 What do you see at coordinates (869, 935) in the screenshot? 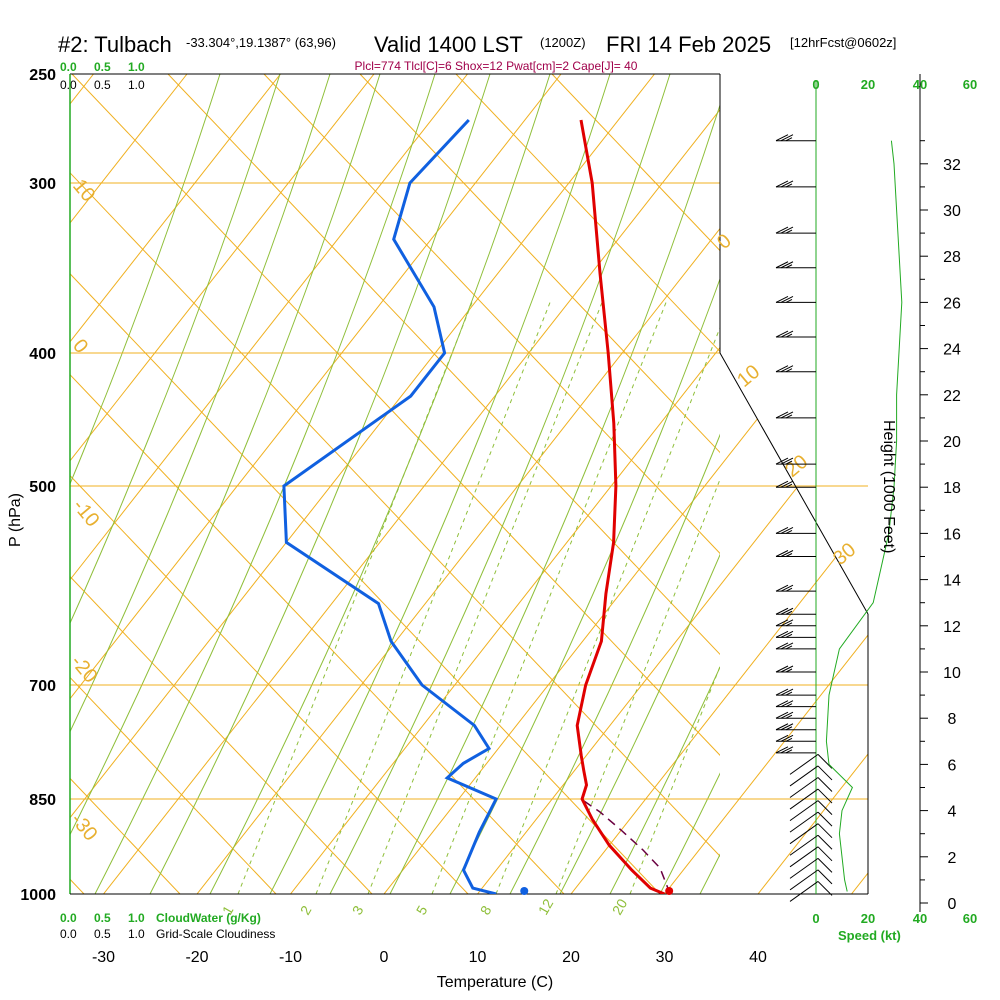
I see `speed-label: Speed (kt)` at bounding box center [869, 935].